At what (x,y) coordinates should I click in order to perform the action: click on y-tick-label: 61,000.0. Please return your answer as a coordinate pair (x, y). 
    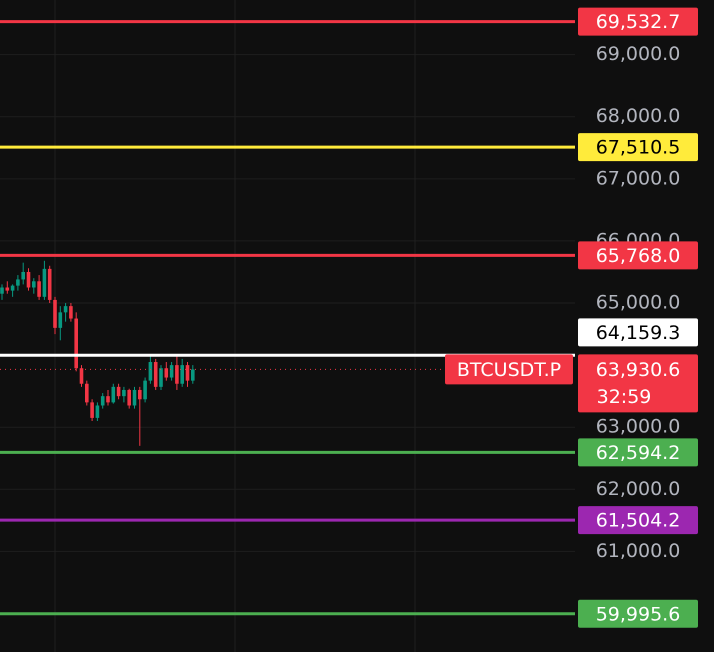
    Looking at the image, I should click on (638, 551).